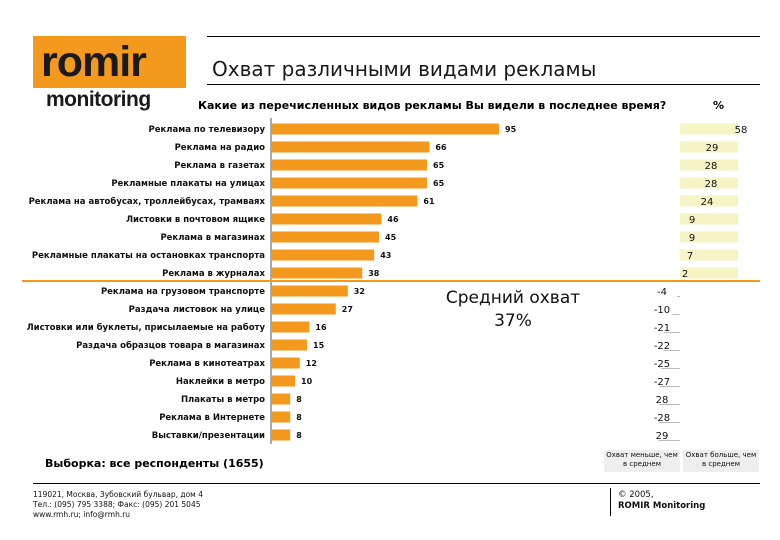 The height and width of the screenshot is (540, 780). Describe the element at coordinates (82, 514) in the screenshot. I see `footer-web: www.rmh.ru; info@rmh.ru` at that location.